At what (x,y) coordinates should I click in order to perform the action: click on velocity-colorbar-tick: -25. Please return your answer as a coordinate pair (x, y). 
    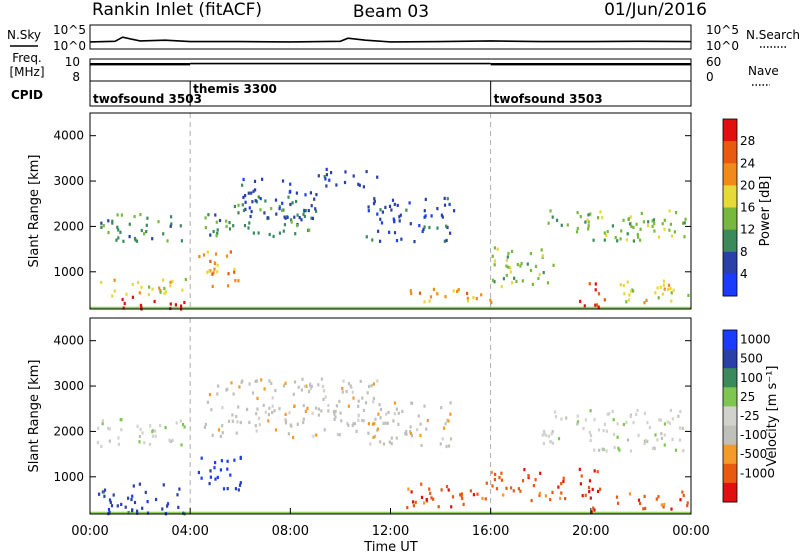
    Looking at the image, I should click on (750, 416).